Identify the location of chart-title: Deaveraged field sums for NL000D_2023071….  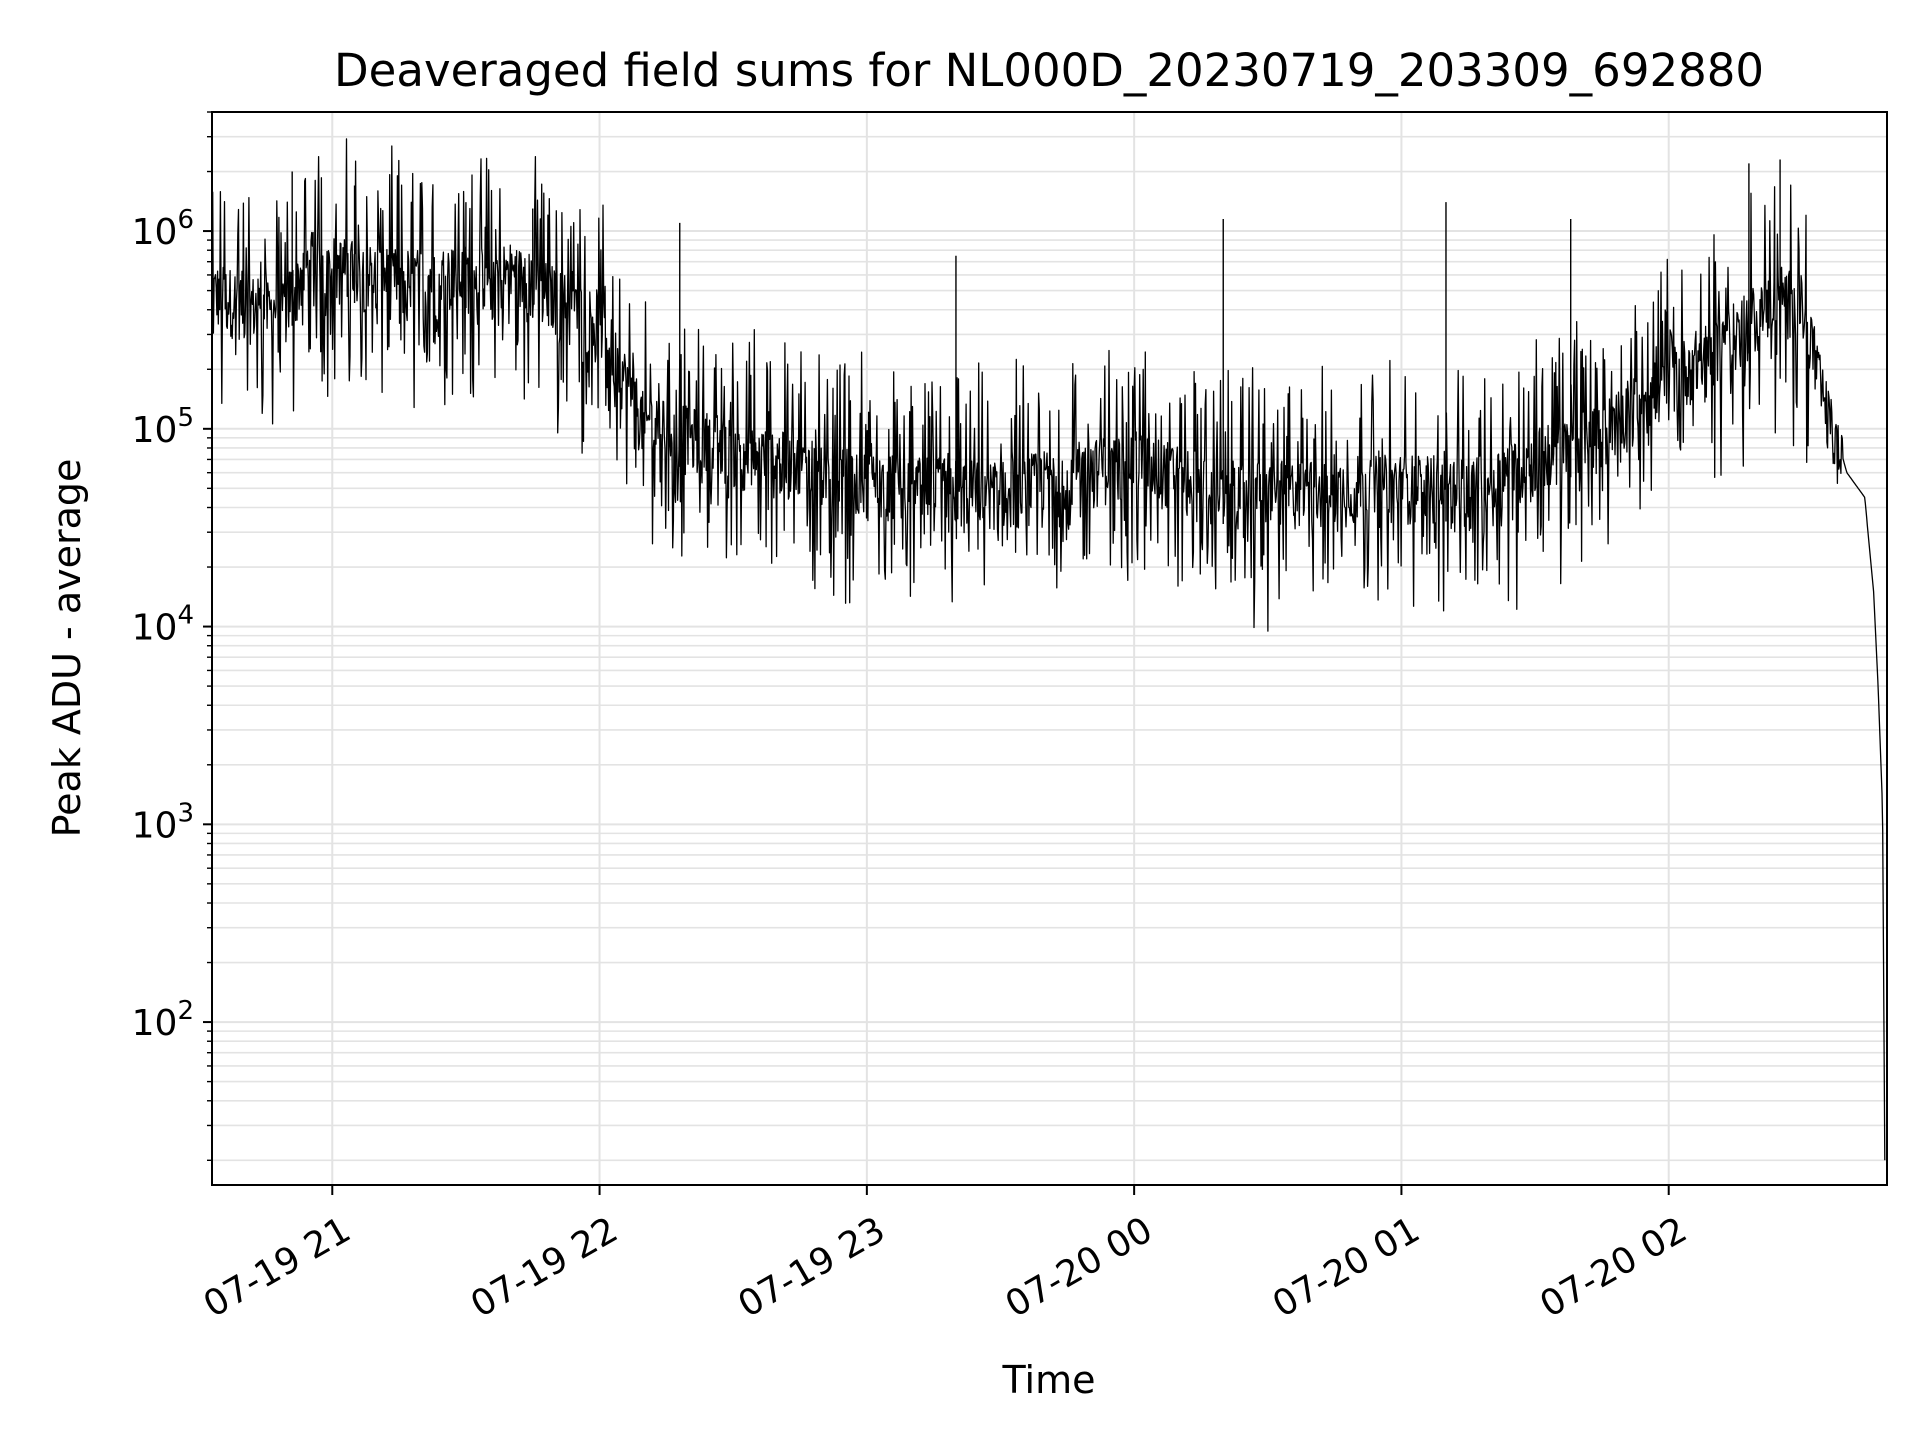
(1049, 70).